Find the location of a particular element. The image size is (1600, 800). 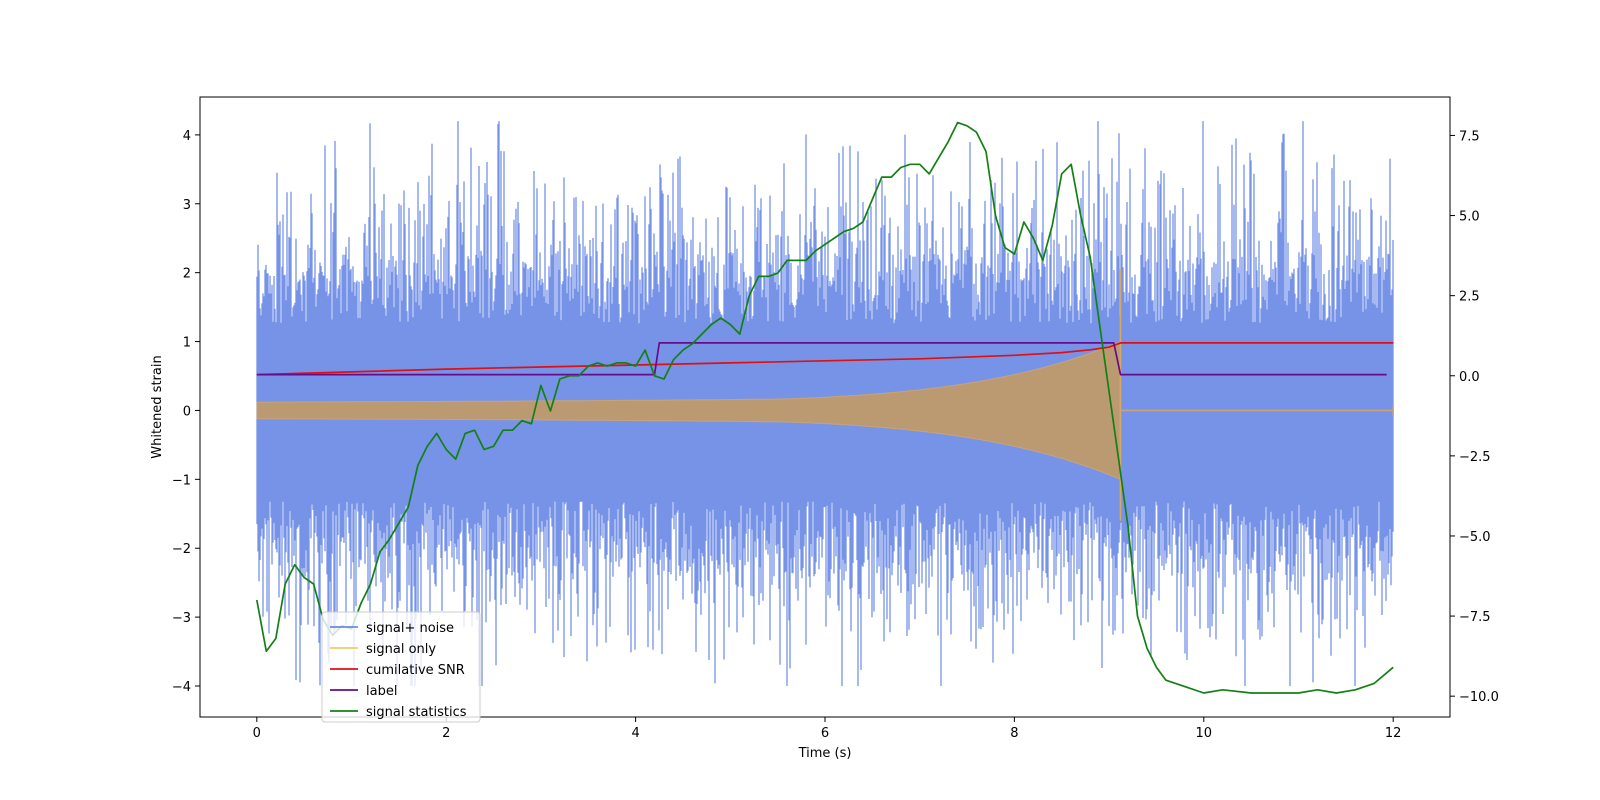

y-tick-label: 1 is located at coordinates (187, 343).